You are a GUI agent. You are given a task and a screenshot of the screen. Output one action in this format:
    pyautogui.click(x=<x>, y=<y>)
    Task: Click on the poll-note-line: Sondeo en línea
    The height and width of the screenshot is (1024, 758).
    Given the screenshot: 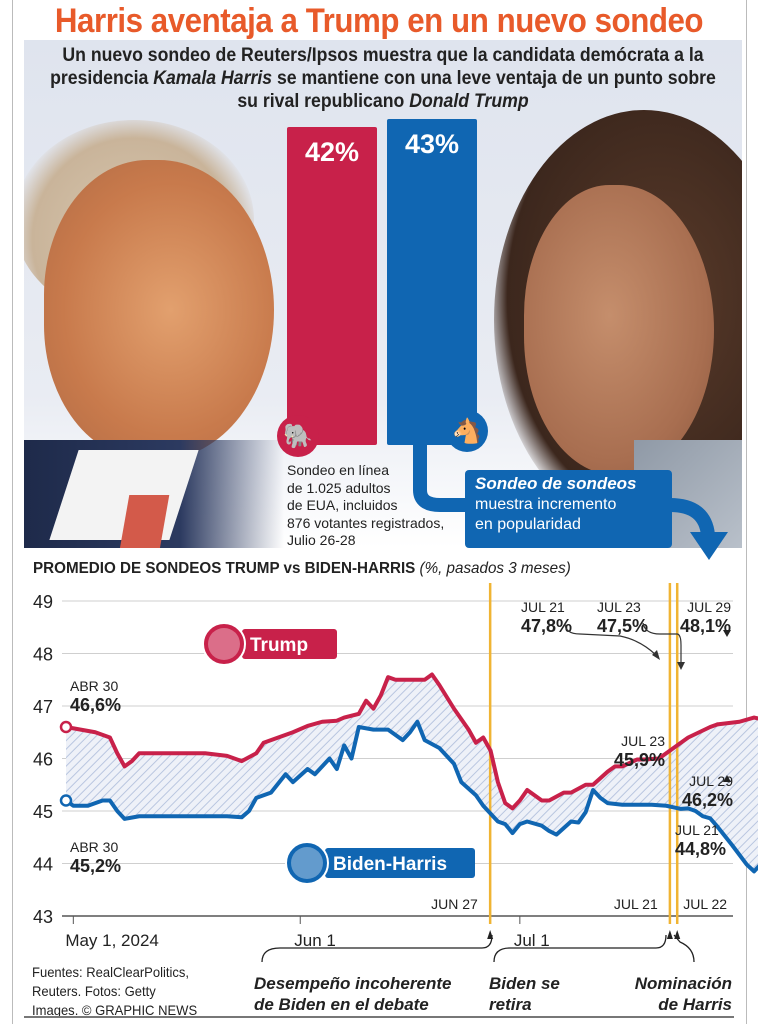 What is the action you would take?
    pyautogui.click(x=338, y=470)
    